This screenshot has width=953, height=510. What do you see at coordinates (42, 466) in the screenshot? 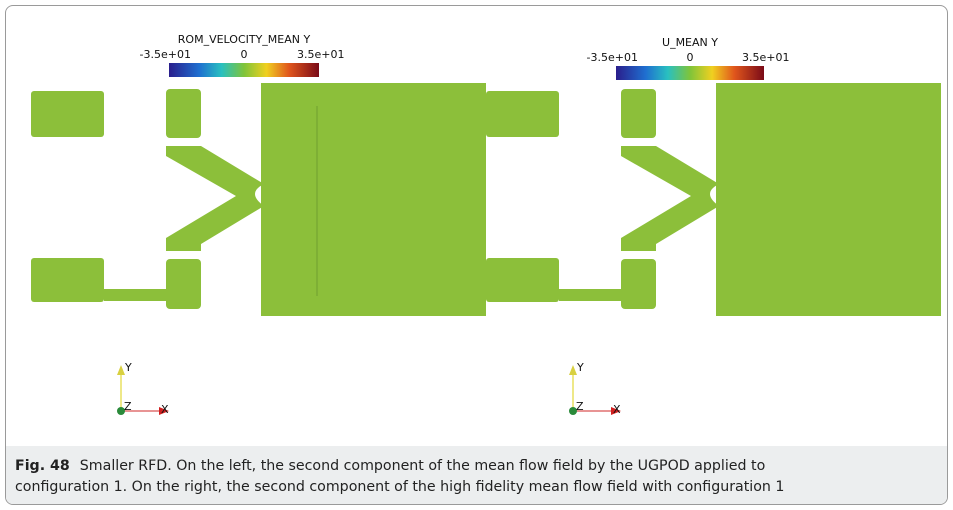
I see `caption-label: Fig. 48` at bounding box center [42, 466].